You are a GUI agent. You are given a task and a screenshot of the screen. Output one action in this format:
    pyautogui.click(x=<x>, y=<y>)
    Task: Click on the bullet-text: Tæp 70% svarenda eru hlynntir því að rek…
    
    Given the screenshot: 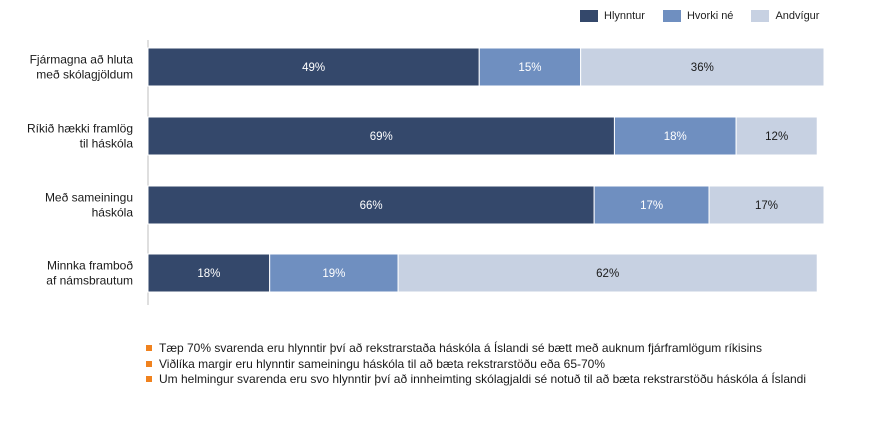 What is the action you would take?
    pyautogui.click(x=460, y=348)
    